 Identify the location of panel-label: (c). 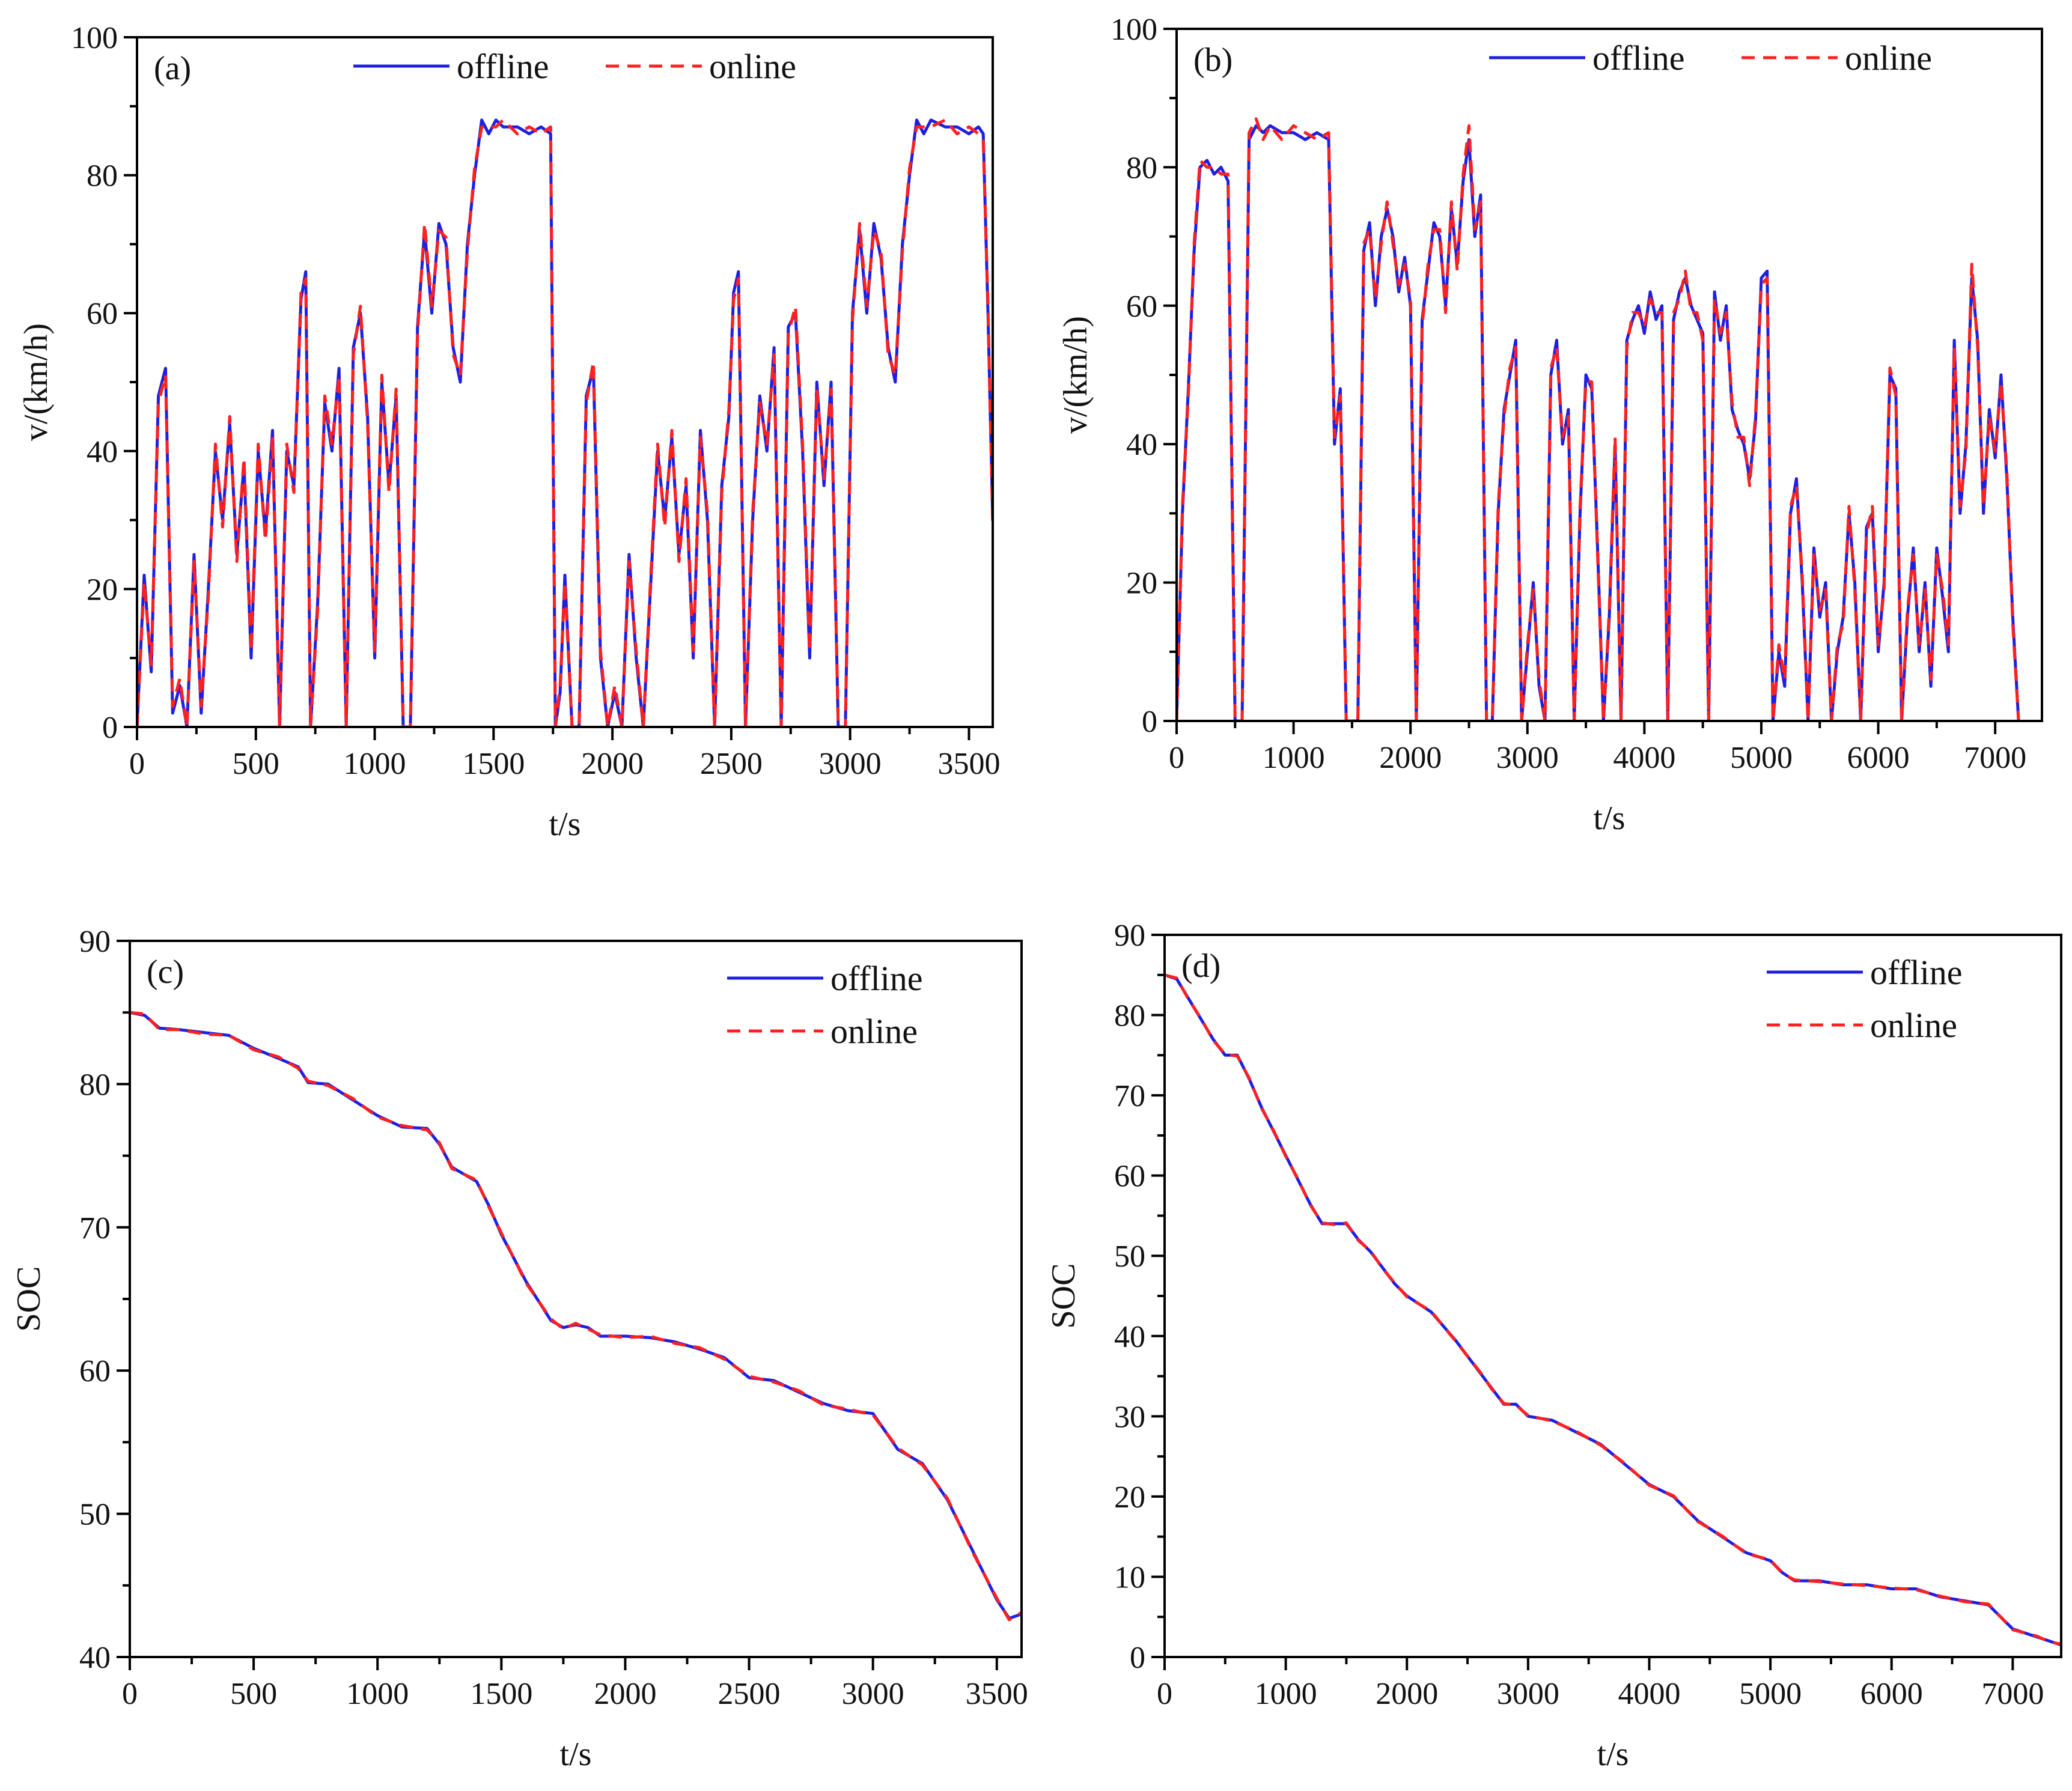
(165, 972).